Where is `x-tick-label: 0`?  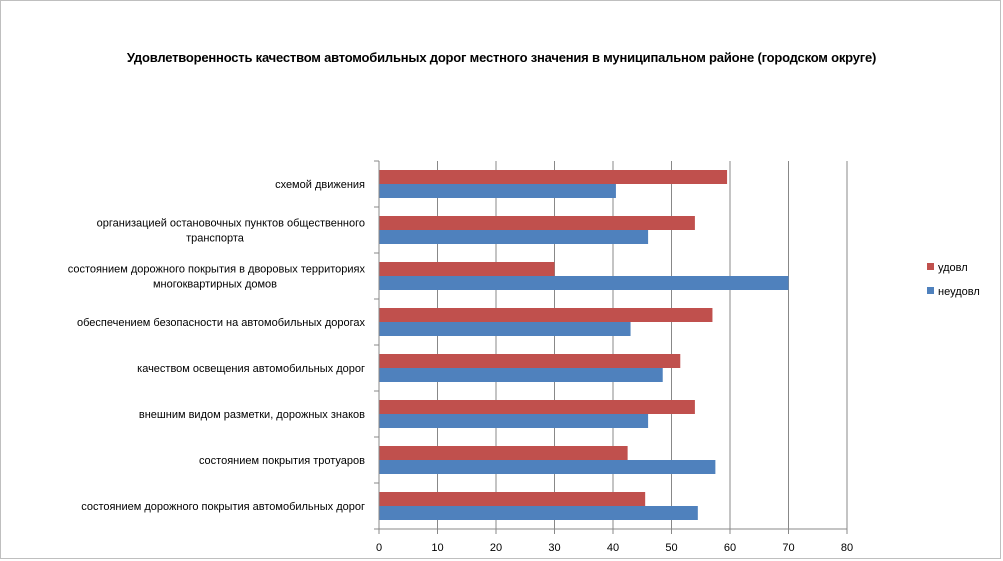 x-tick-label: 0 is located at coordinates (379, 548).